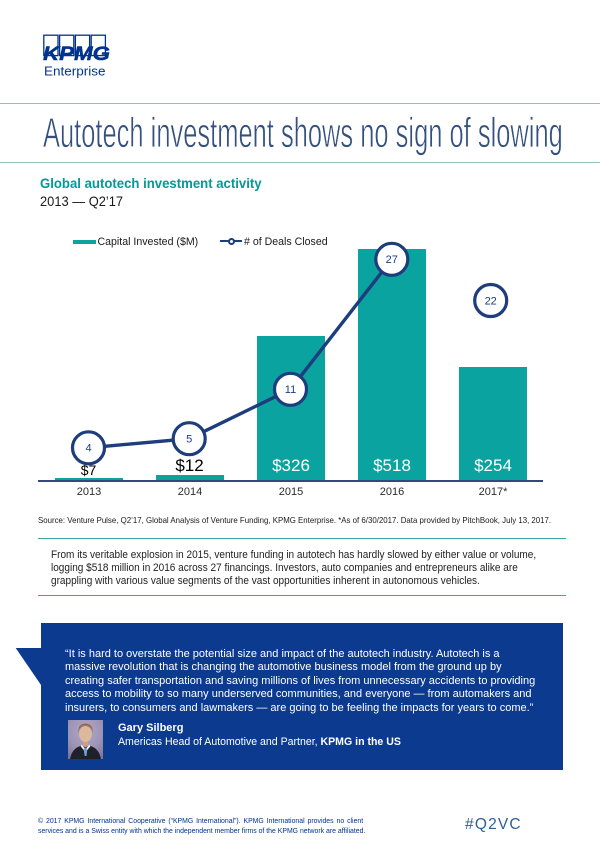 Image resolution: width=600 pixels, height=866 pixels. I want to click on svg-text: 4, so click(88, 449).